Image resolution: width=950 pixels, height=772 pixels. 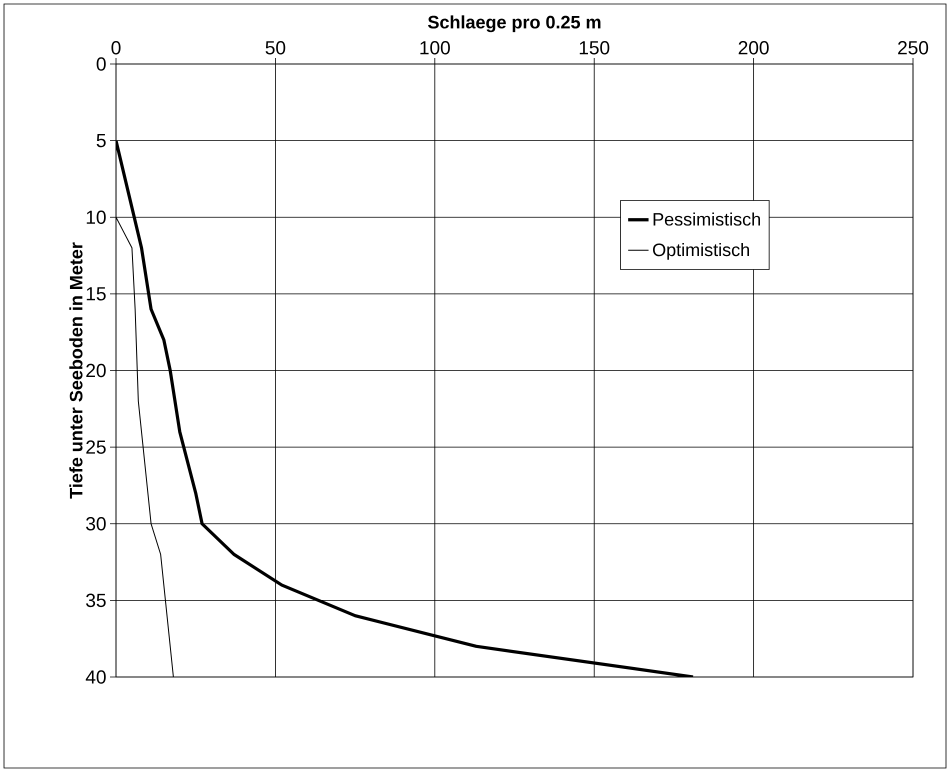 I want to click on x-tick-label: 250, so click(x=913, y=47).